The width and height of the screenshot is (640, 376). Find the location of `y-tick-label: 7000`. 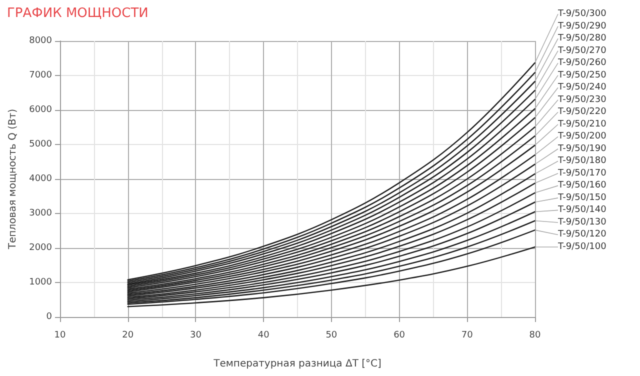

y-tick-label: 7000 is located at coordinates (40, 75).